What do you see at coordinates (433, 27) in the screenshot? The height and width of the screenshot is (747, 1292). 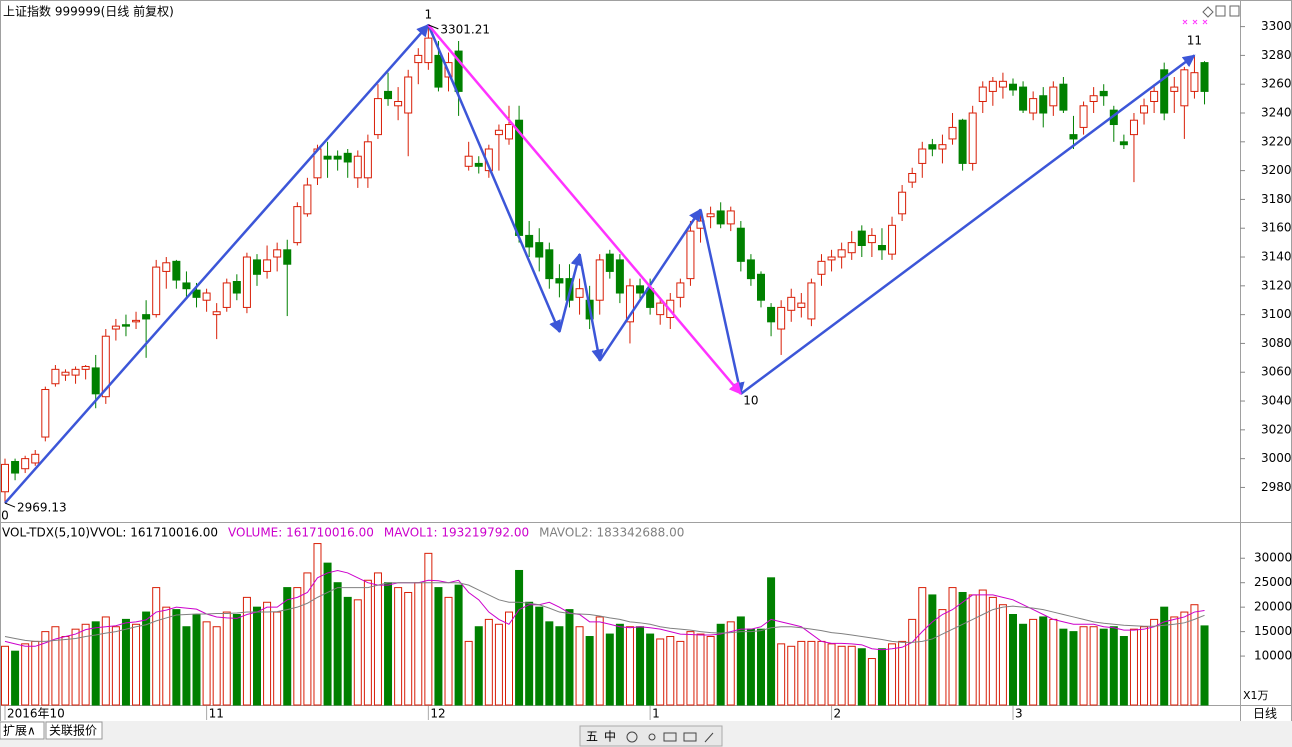 I see `annotation-leader` at bounding box center [433, 27].